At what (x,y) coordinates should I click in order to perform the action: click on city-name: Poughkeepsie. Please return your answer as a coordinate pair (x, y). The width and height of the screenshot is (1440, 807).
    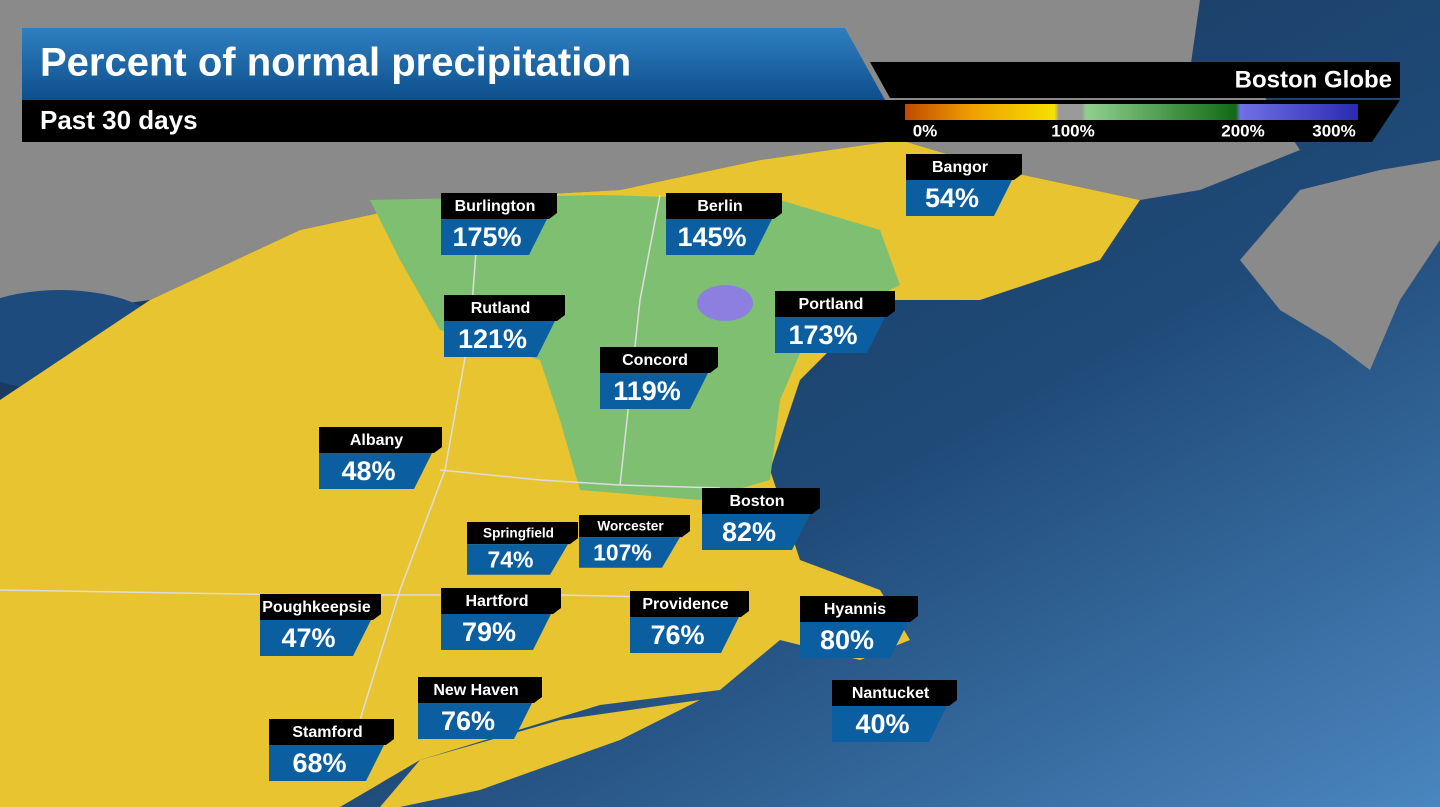
    Looking at the image, I should click on (316, 607).